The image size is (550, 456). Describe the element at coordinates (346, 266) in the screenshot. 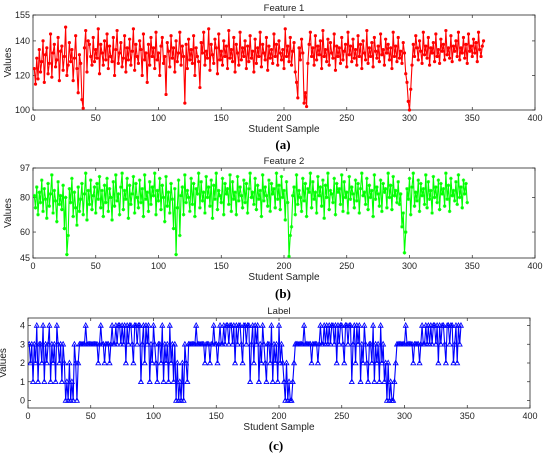

I see `x-tick-label: 250` at that location.